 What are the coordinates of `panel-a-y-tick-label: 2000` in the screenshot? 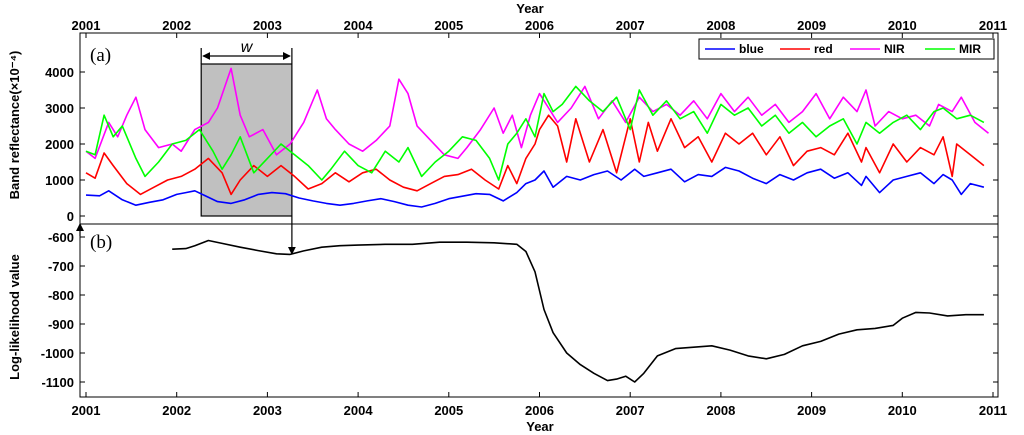 It's located at (59, 144).